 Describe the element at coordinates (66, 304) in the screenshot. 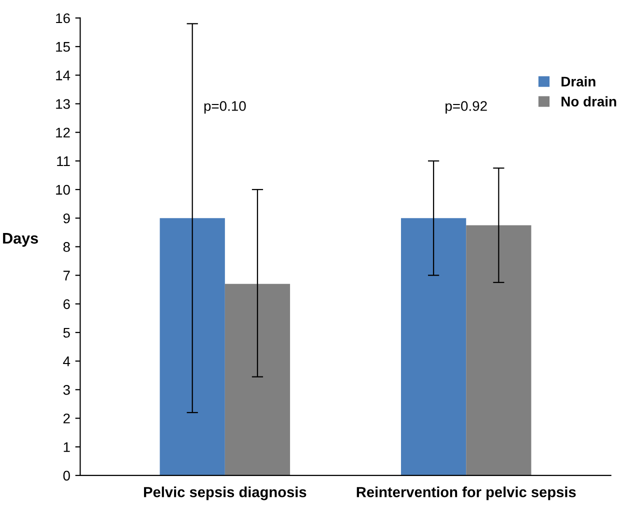

I see `y-tick-label: 6` at that location.